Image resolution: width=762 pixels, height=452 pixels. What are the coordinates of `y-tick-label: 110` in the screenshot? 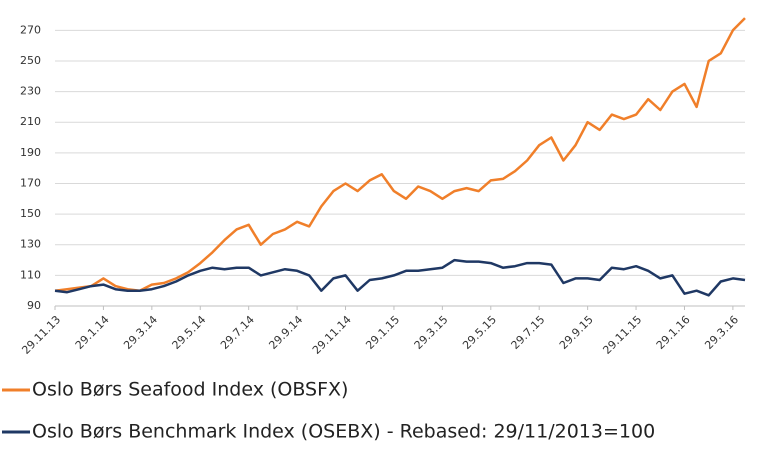 It's located at (30, 274).